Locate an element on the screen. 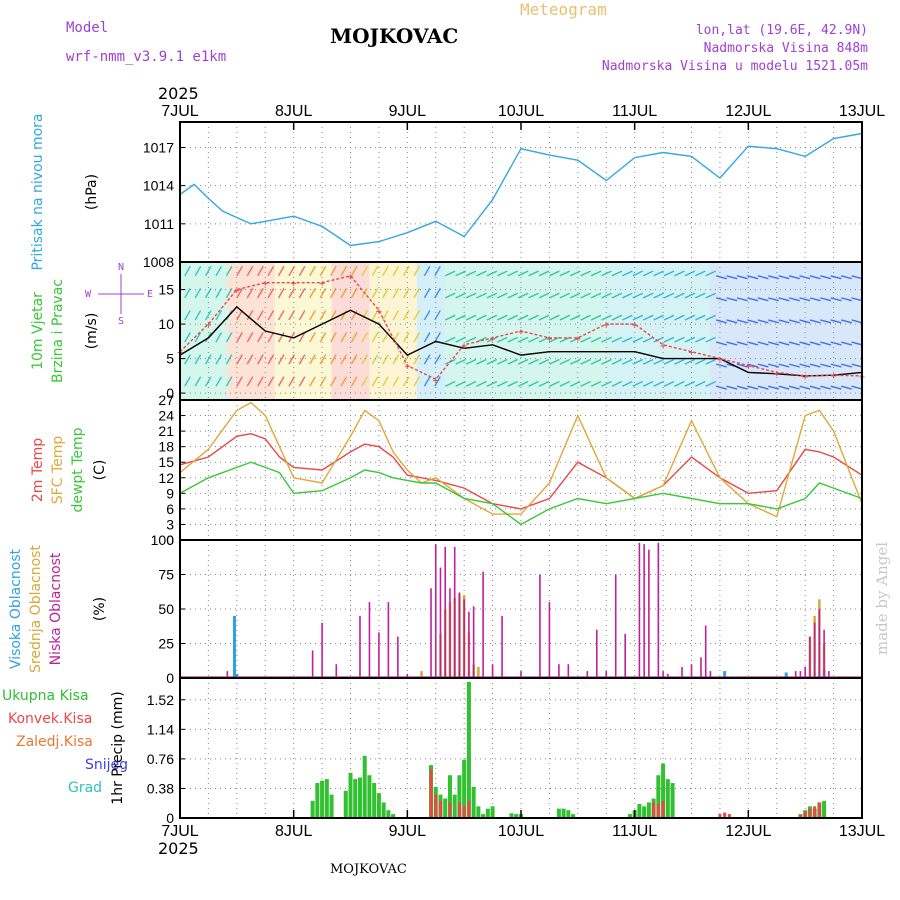 This screenshot has width=900, height=900. ylabel-cloud-low: Niska Oblacnost is located at coordinates (56, 608).